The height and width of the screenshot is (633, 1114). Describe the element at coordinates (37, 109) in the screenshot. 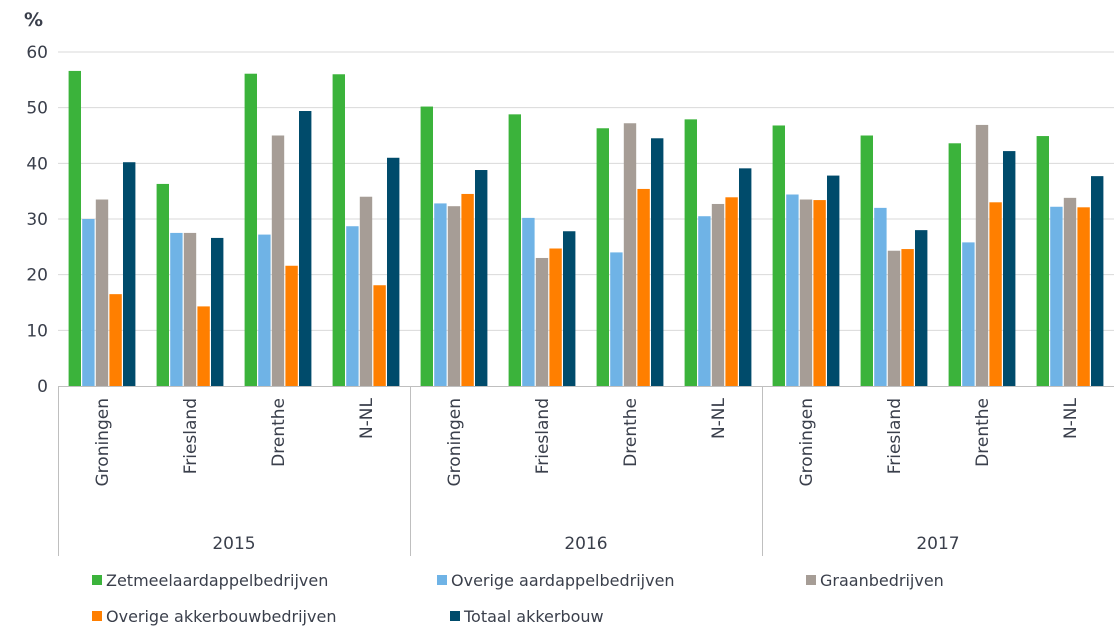

I see `y-tick-label: 50` at that location.